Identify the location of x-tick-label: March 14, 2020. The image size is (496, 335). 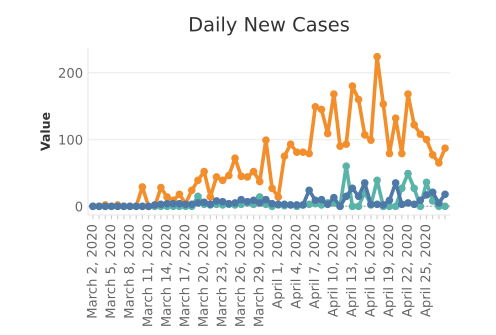
(166, 275).